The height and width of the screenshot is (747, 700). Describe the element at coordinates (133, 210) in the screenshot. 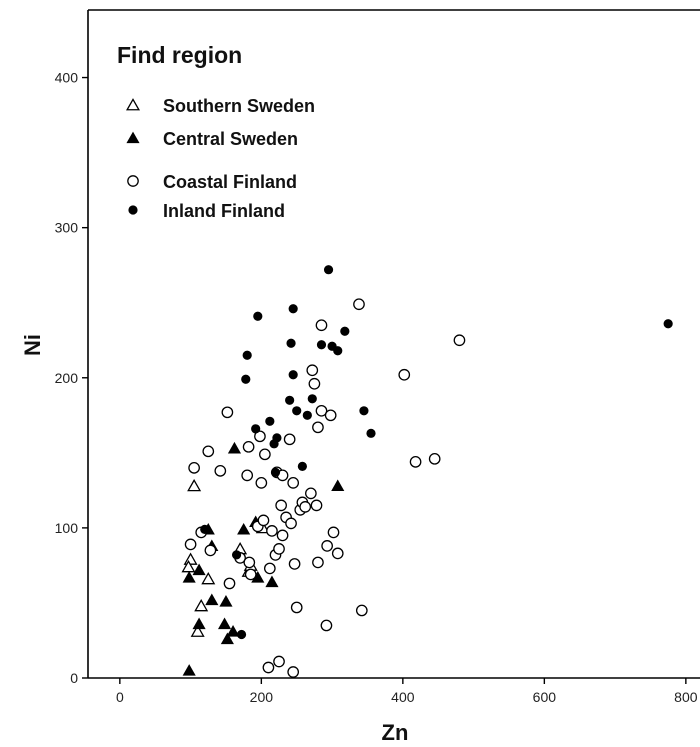

I see `legend-marker-inland-finland` at that location.